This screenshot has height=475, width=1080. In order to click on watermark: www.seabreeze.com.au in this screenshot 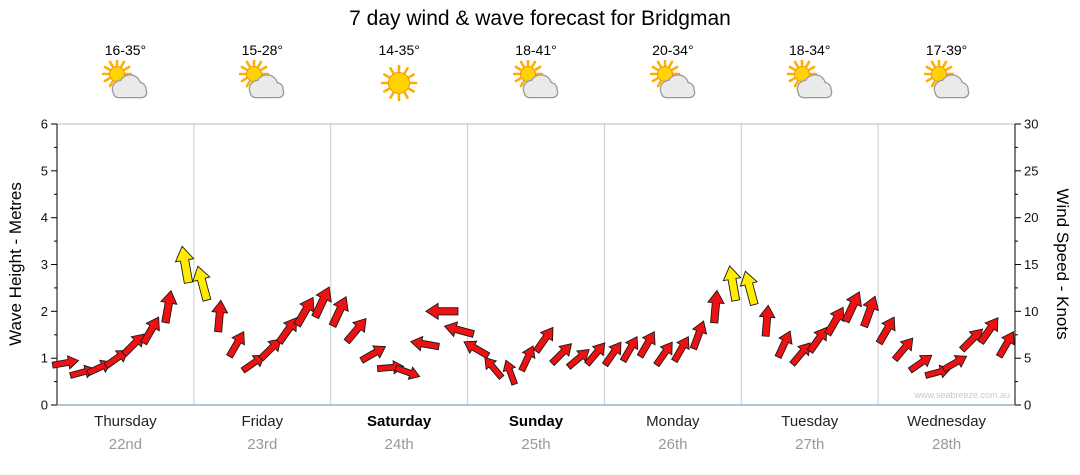, I will do `click(961, 395)`.